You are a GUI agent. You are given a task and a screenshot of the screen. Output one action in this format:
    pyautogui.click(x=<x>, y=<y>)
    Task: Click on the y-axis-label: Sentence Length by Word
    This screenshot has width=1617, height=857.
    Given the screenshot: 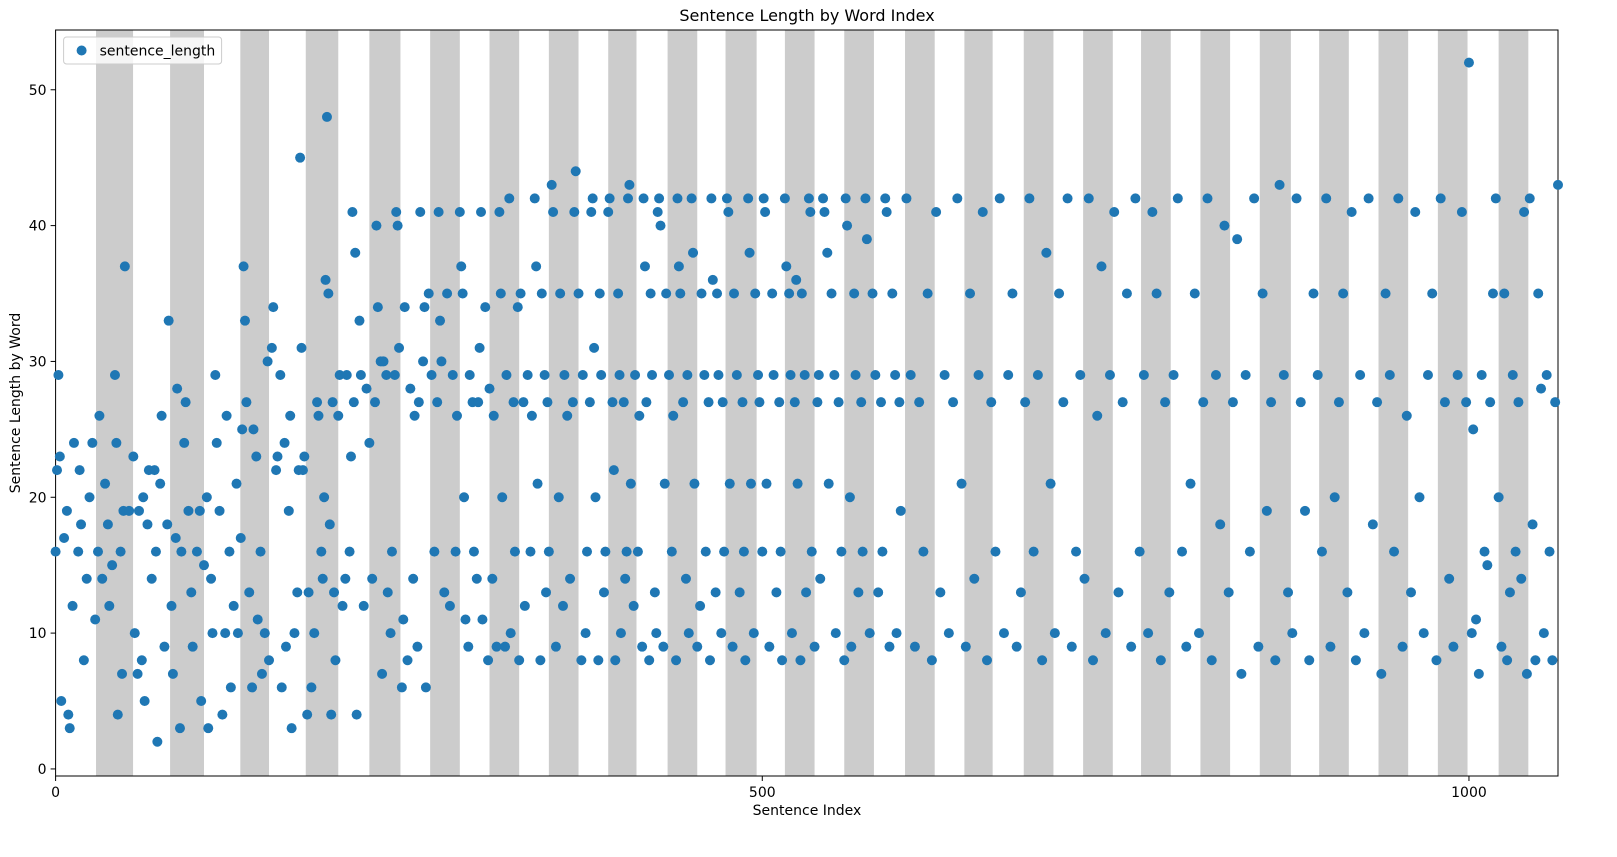 What is the action you would take?
    pyautogui.click(x=16, y=403)
    